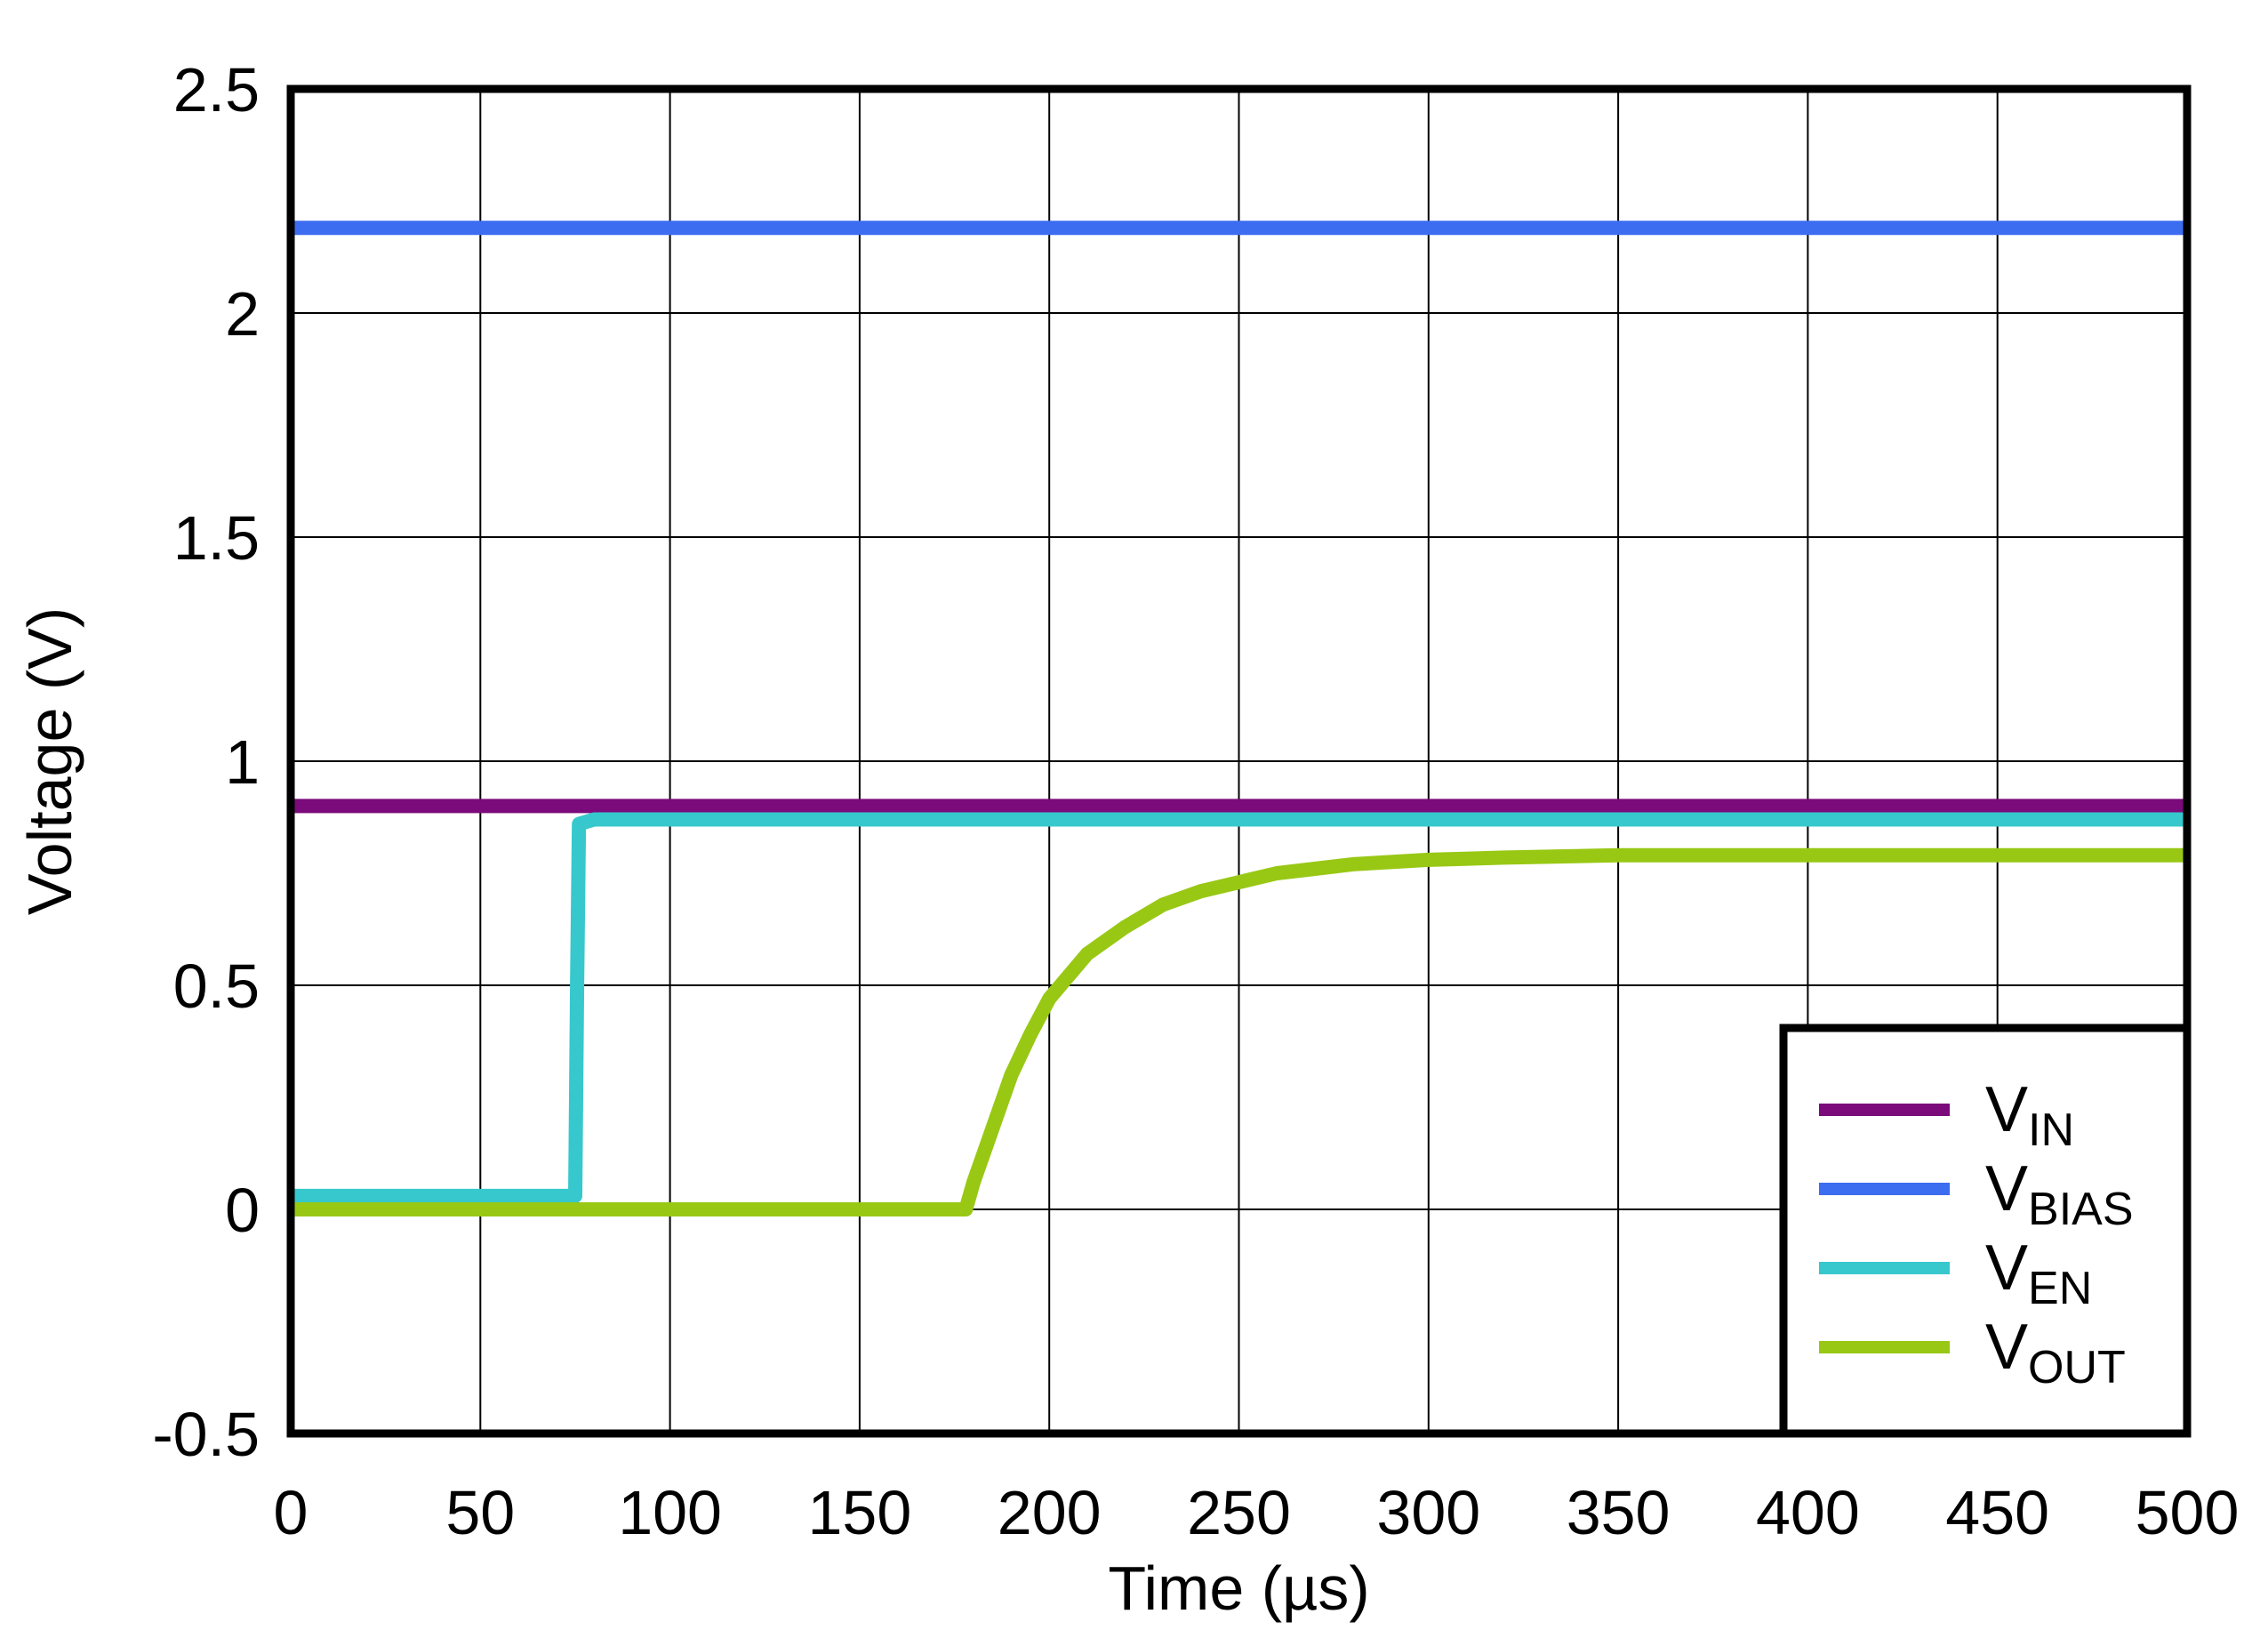  I want to click on x-tick-label: 250, so click(1239, 1512).